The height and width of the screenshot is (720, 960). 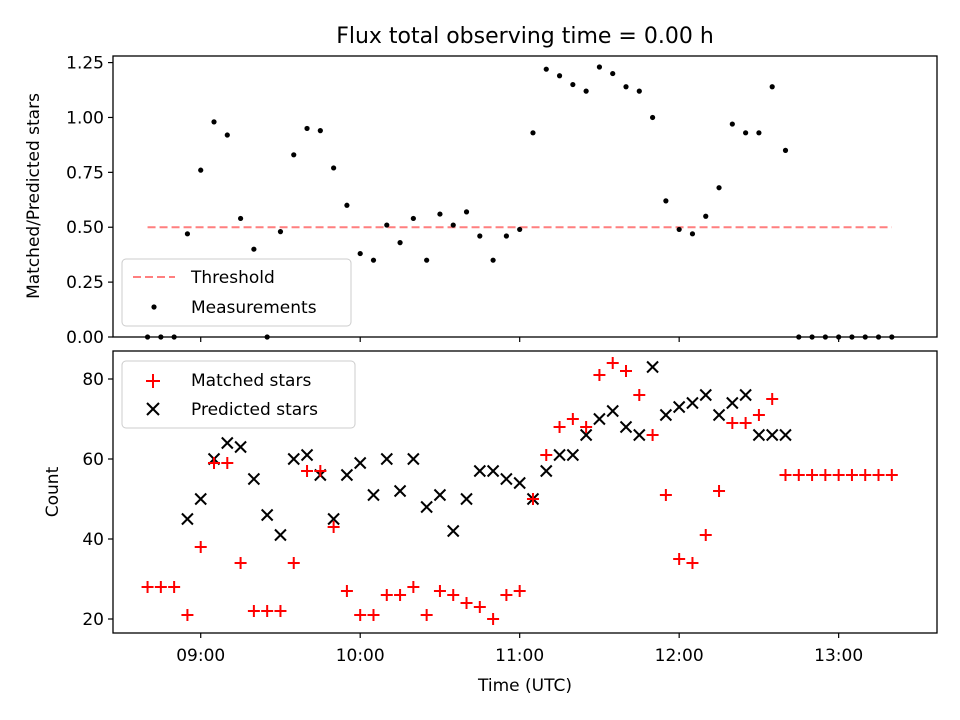 What do you see at coordinates (93, 620) in the screenshot?
I see `bottom-y-tick-label: 20` at bounding box center [93, 620].